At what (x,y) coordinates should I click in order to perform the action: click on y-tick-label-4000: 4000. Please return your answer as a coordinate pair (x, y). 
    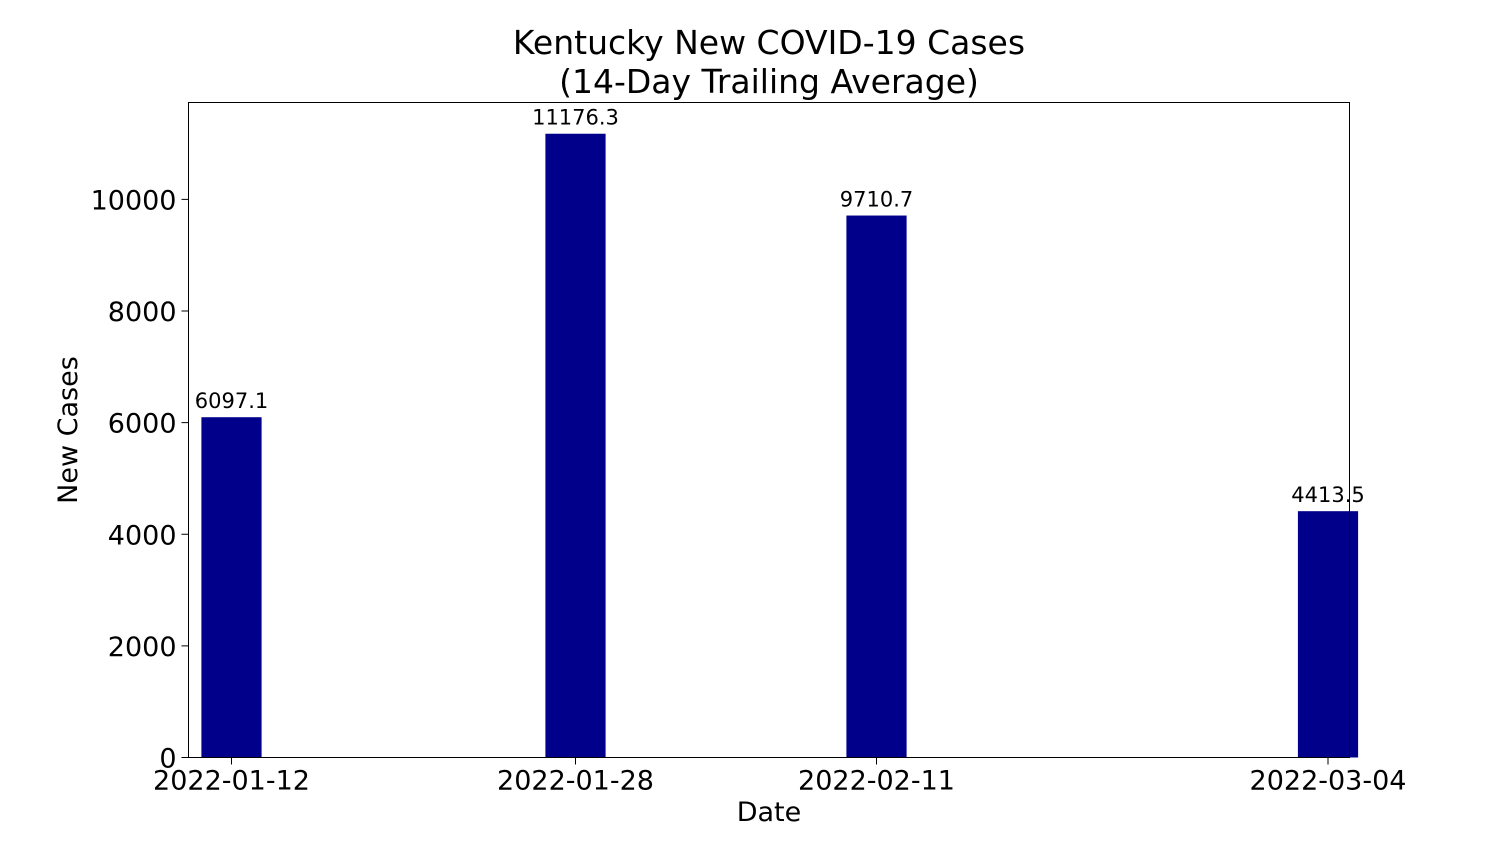
    Looking at the image, I should click on (142, 535).